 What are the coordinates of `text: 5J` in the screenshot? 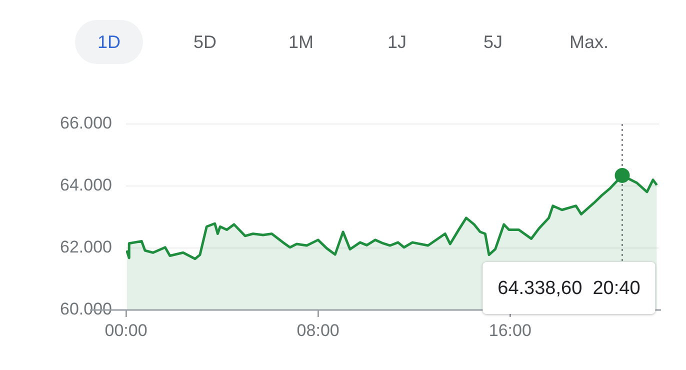 It's located at (493, 42).